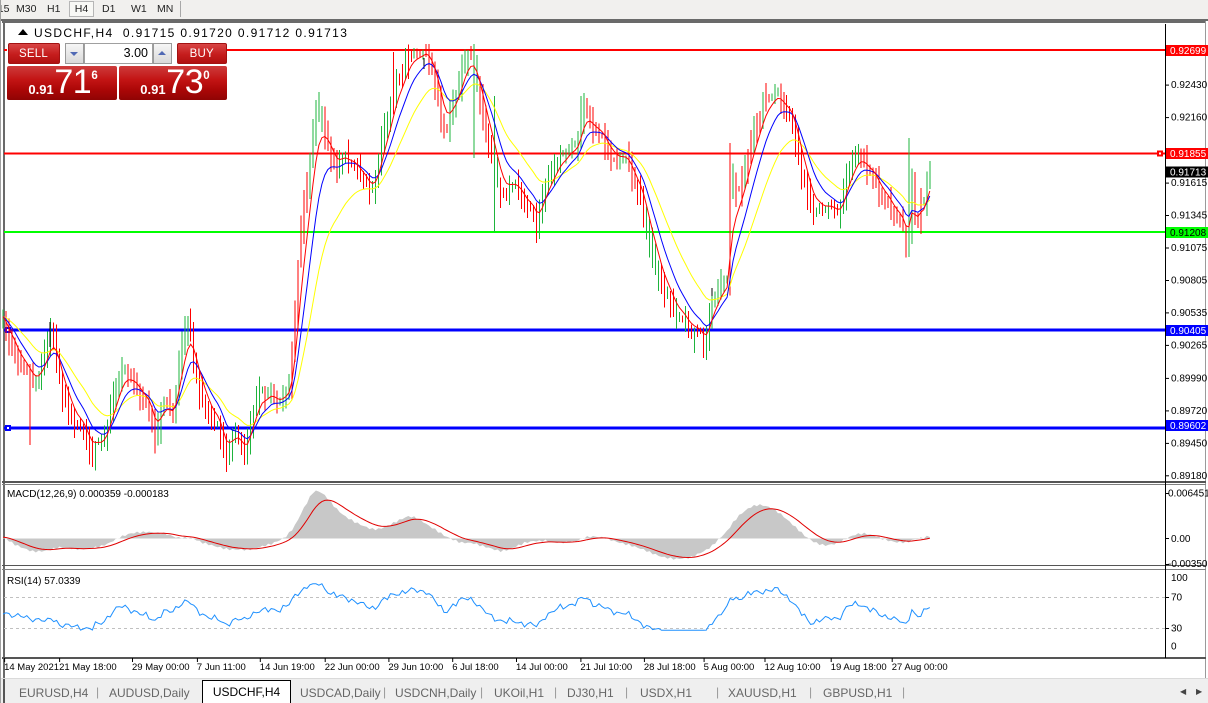 The height and width of the screenshot is (703, 1208). Describe the element at coordinates (287, 667) in the screenshot. I see `svg-text: 14 Jun 19:00` at that location.